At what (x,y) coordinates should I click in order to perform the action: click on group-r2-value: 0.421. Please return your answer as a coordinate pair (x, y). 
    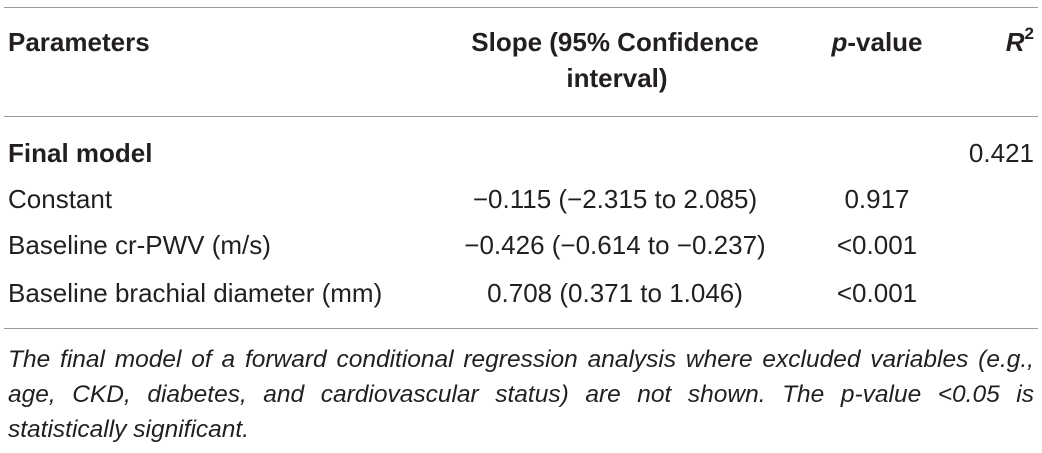
    Looking at the image, I should click on (1001, 153).